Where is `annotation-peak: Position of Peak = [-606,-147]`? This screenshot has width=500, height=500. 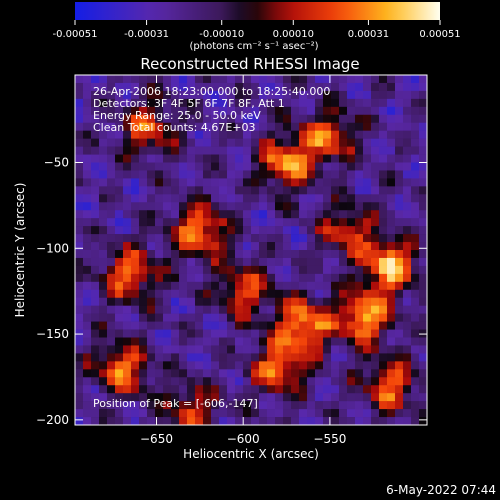 annotation-peak: Position of Peak = [-606,-147] is located at coordinates (175, 403).